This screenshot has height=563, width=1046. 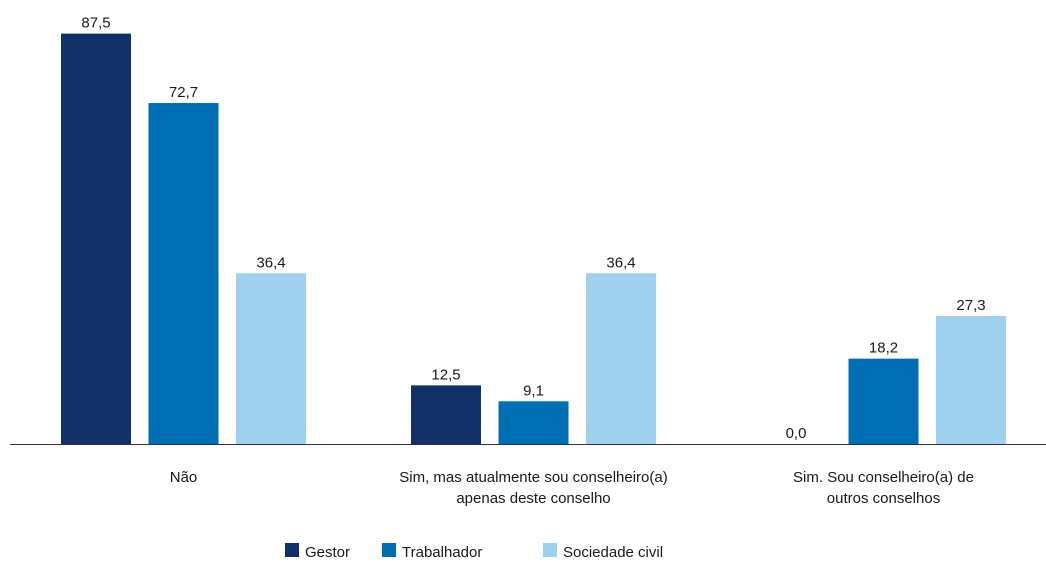 I want to click on category-label-0-line-0: Não, so click(x=184, y=477).